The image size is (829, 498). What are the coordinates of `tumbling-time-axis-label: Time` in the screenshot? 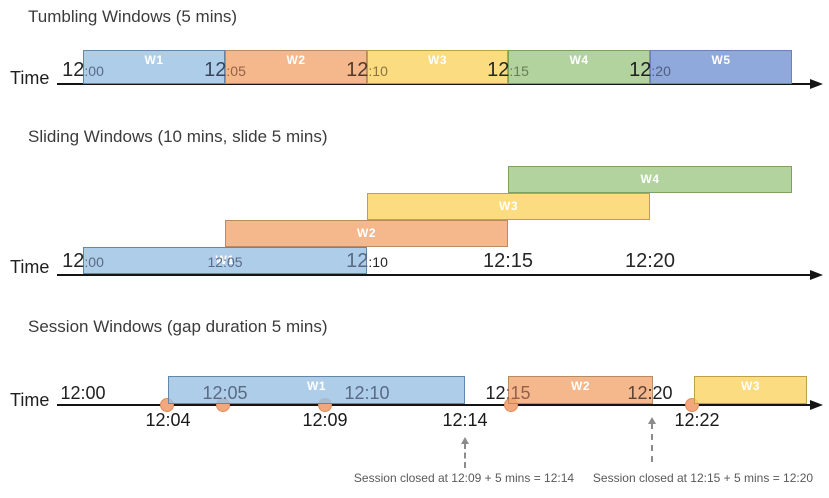 It's located at (30, 78).